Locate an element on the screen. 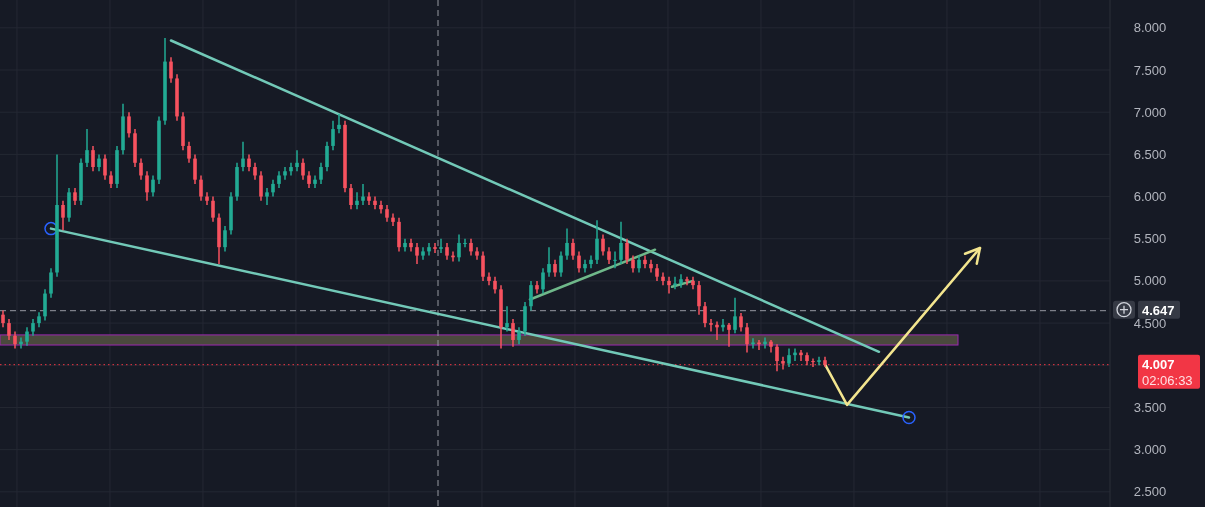  y-tick-label: 8.000 is located at coordinates (1150, 28).